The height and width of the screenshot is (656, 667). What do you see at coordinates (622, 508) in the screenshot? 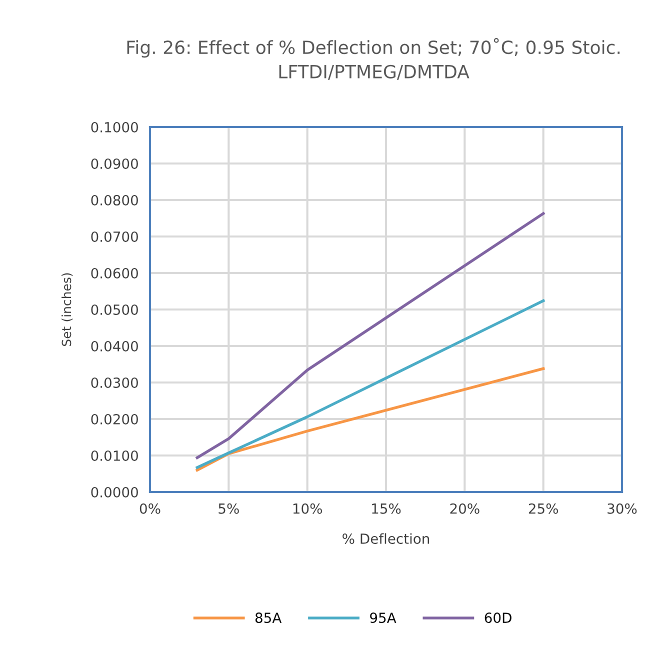
I see `x-tick-label: 30%` at bounding box center [622, 508].